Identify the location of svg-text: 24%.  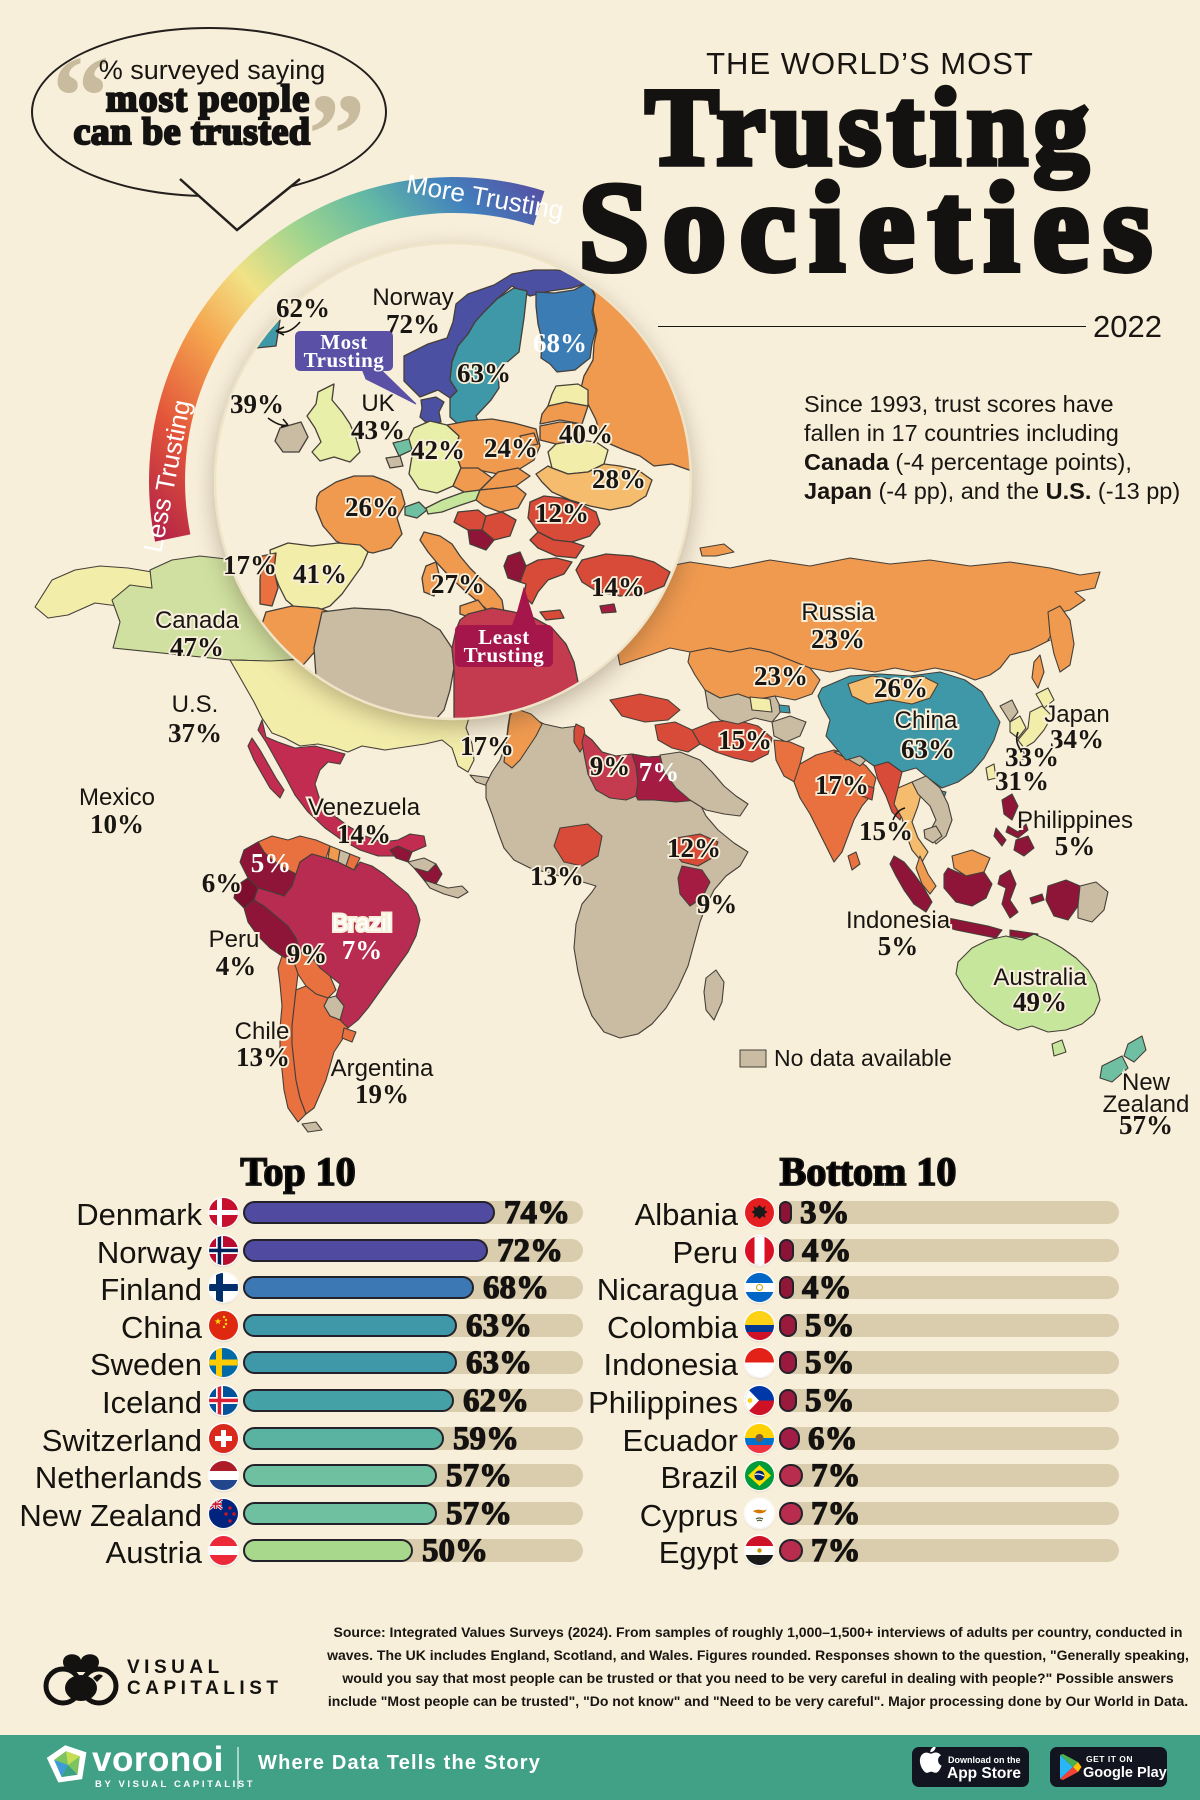
(511, 448).